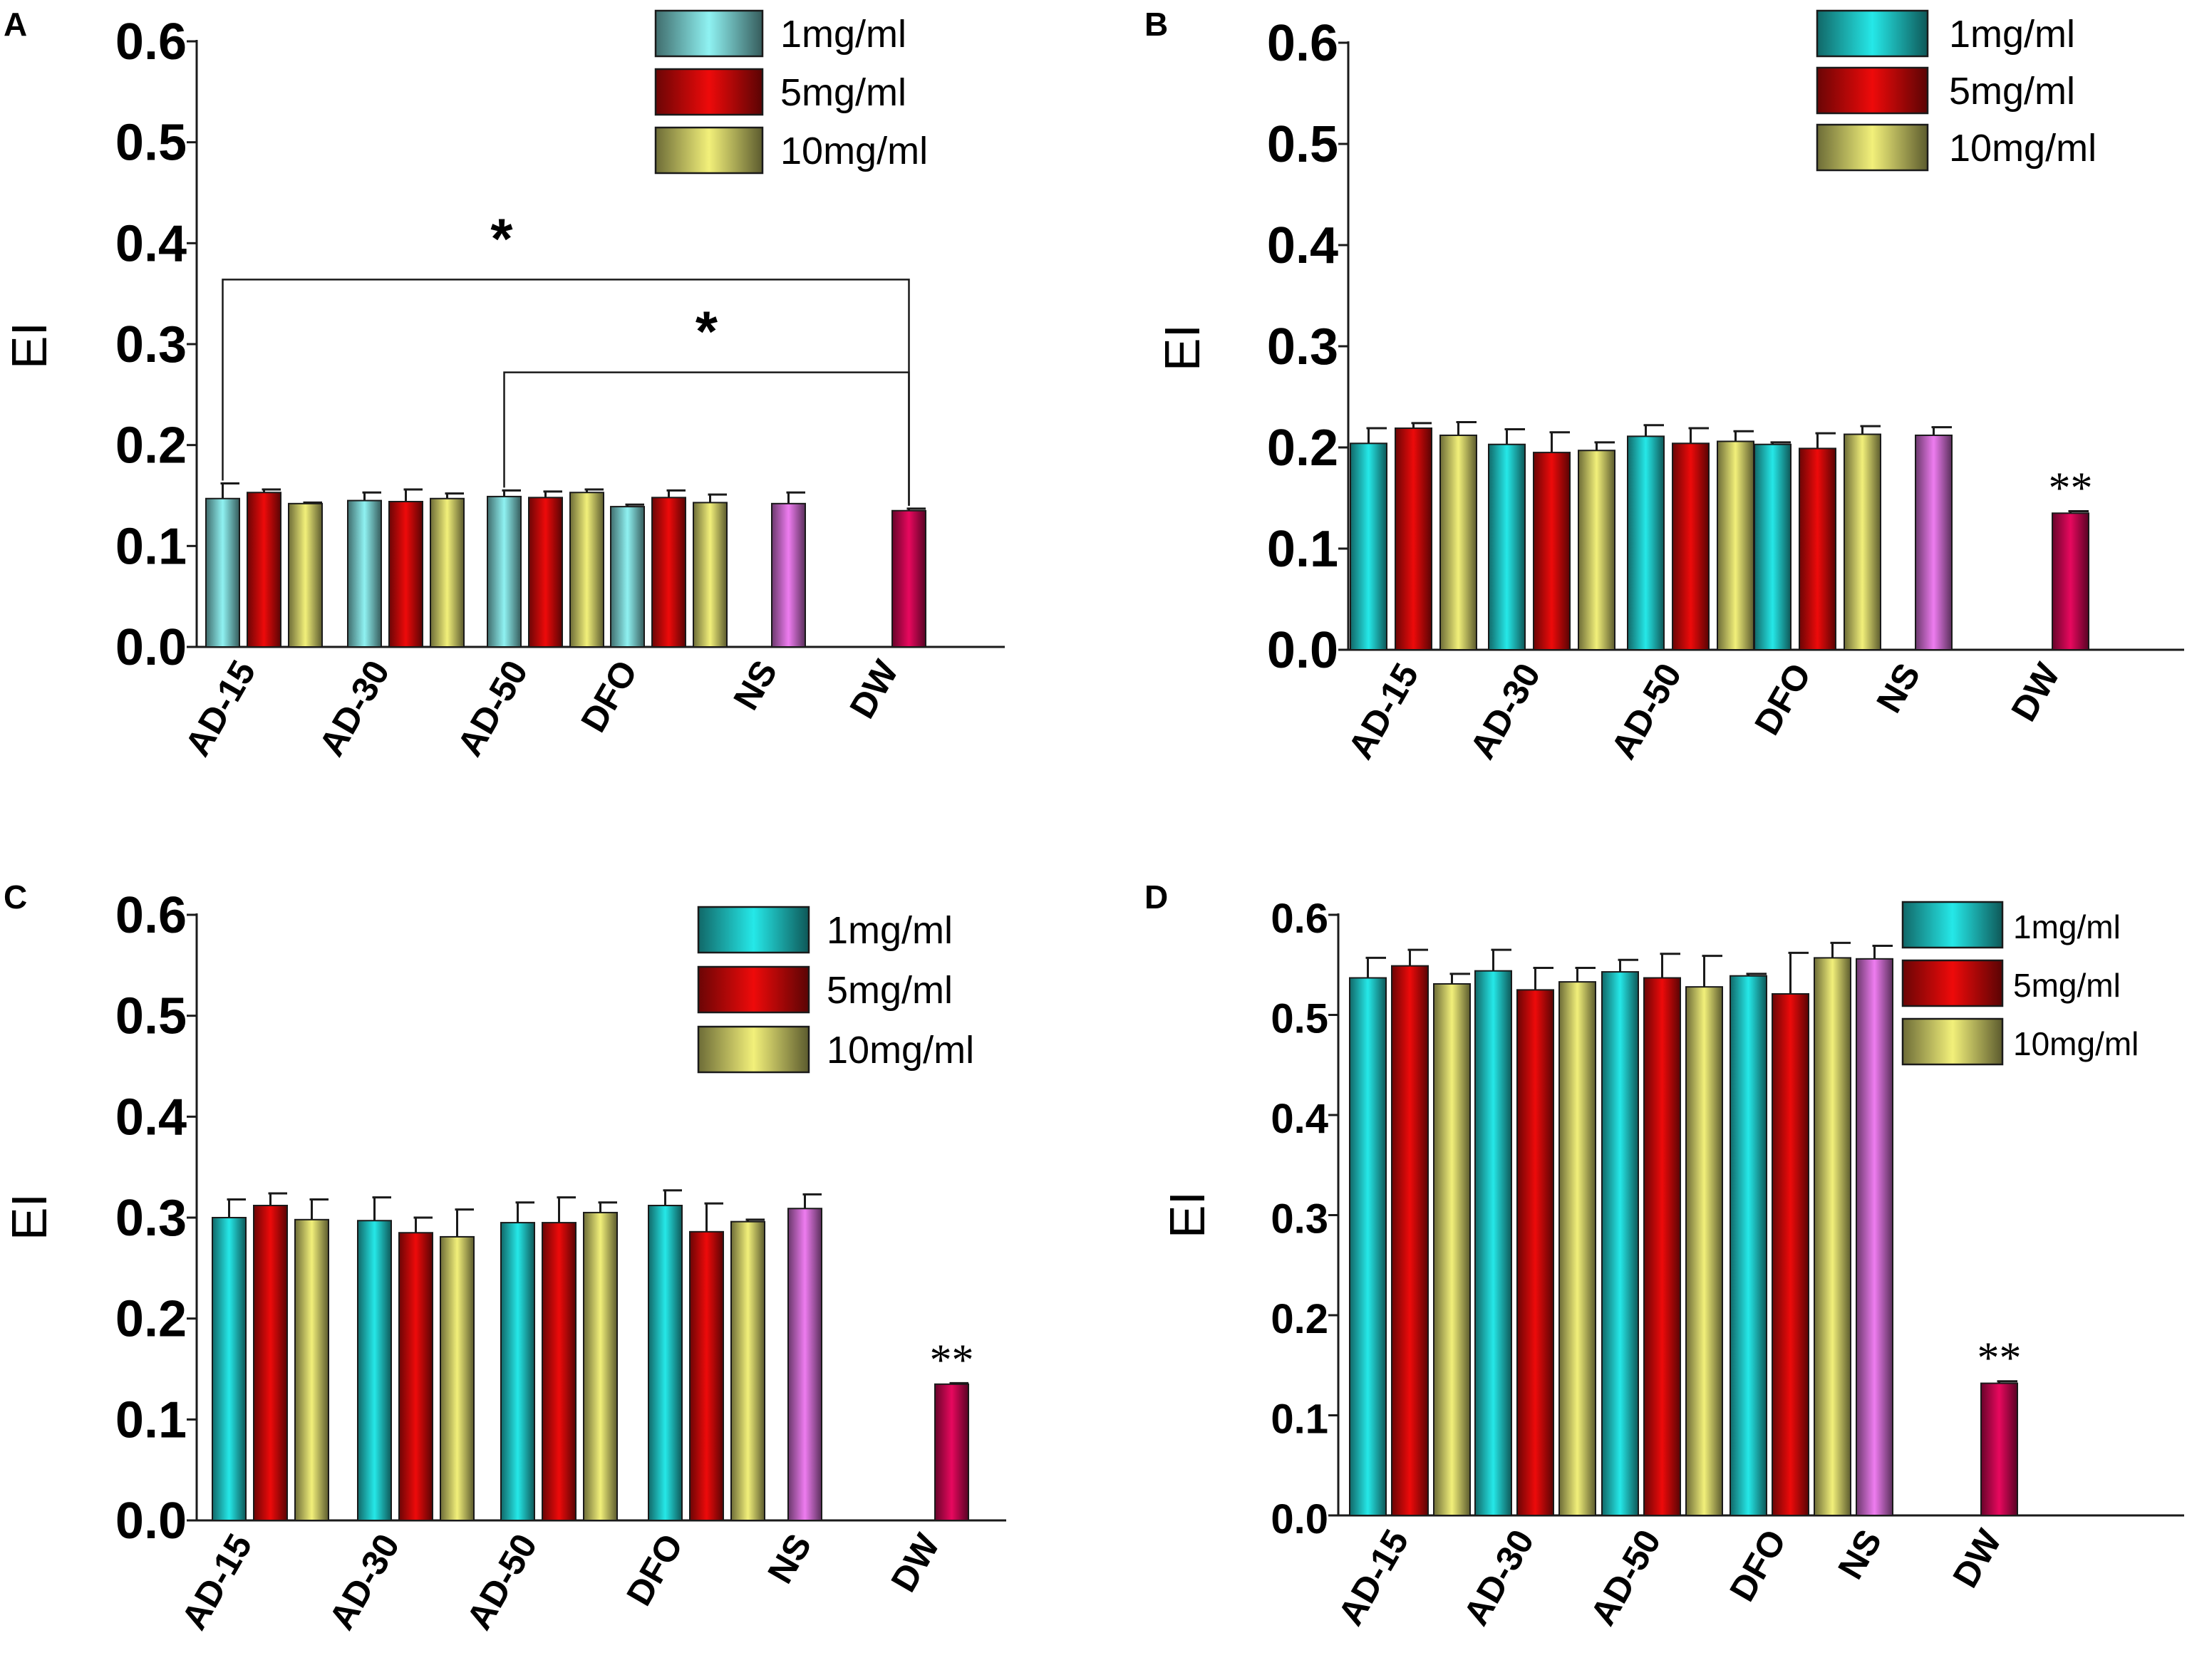 The height and width of the screenshot is (1680, 2187). What do you see at coordinates (1872, 90) in the screenshot?
I see `panel-b-legend-swatch-5mg-ml` at bounding box center [1872, 90].